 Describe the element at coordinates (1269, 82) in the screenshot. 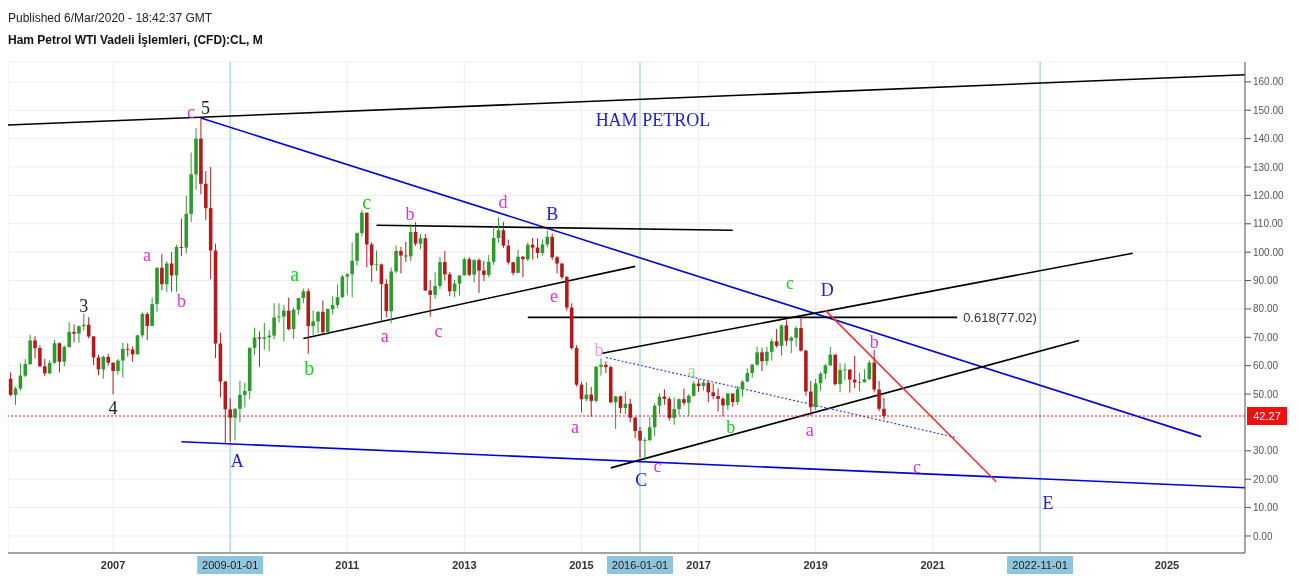

I see `y-tick-label: 160.00` at that location.